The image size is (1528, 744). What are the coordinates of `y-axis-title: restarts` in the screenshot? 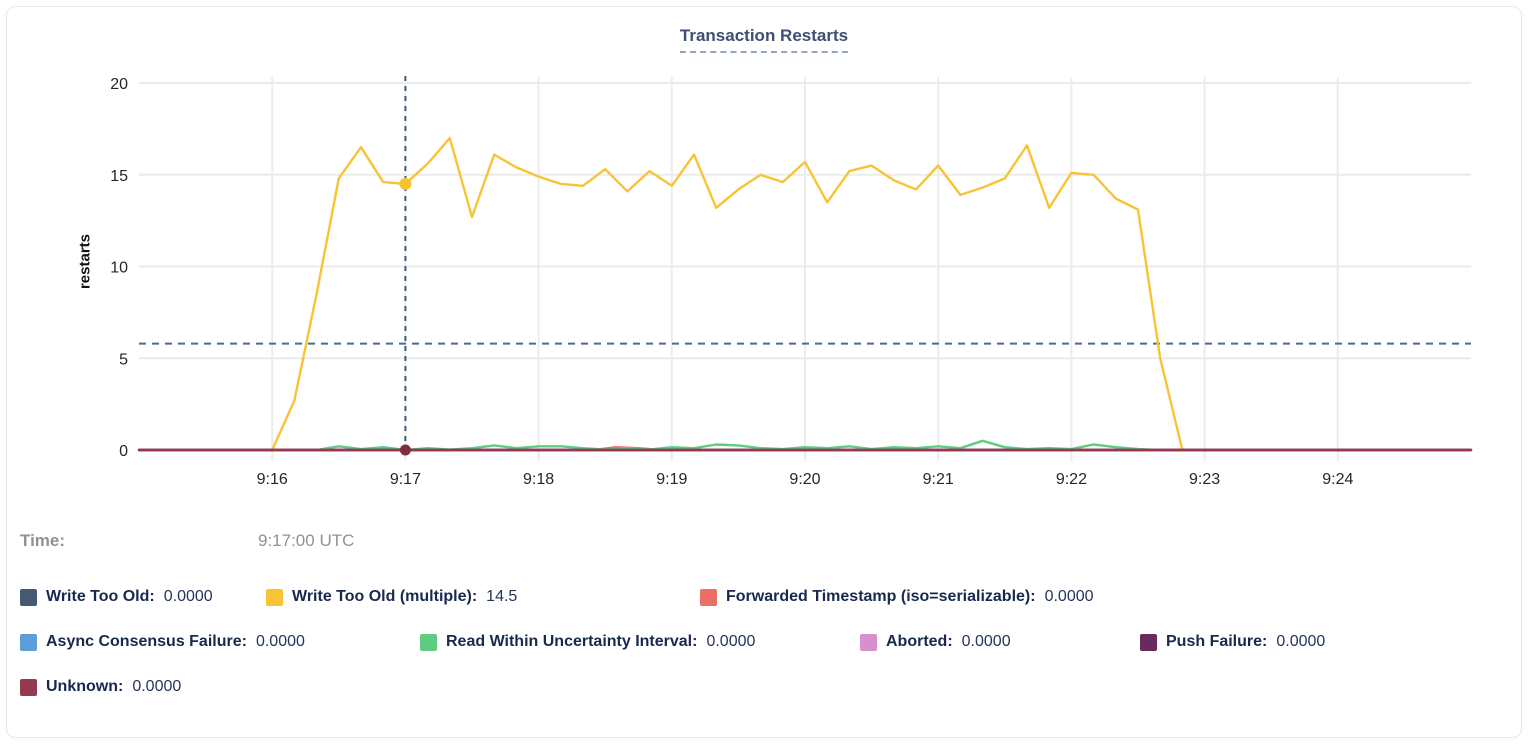 It's located at (85, 261).